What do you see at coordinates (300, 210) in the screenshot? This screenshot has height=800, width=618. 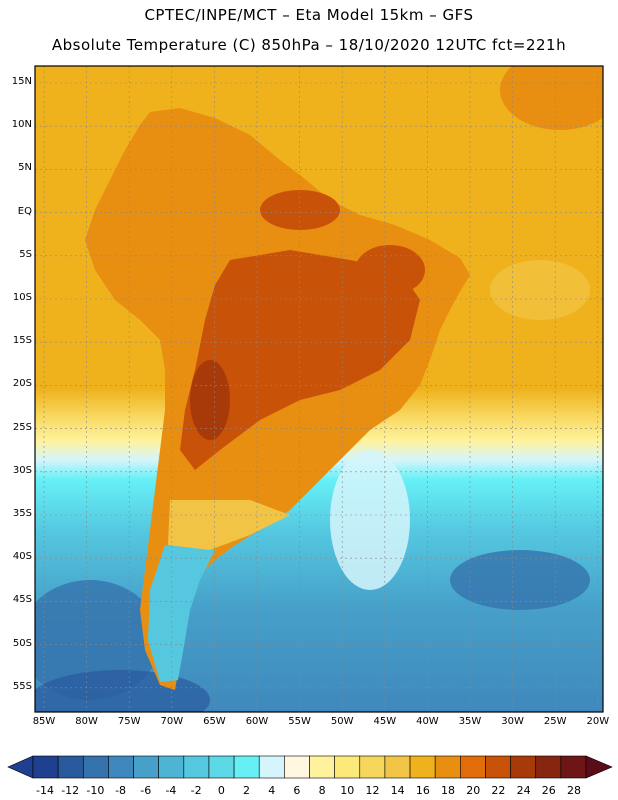 I see `hot-amazon` at bounding box center [300, 210].